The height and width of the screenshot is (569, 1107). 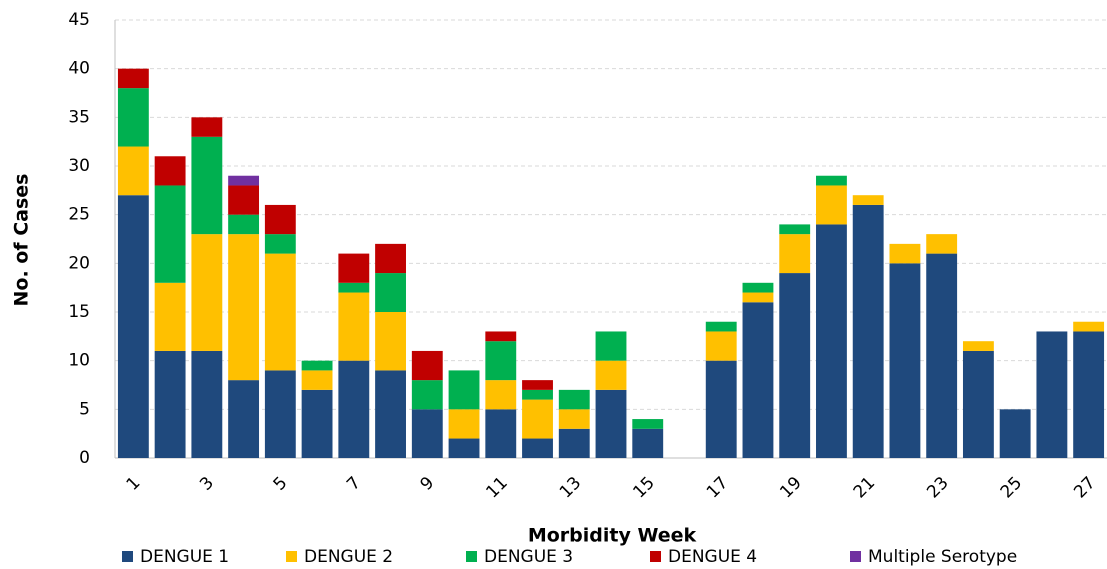 What do you see at coordinates (184, 557) in the screenshot?
I see `legend-label: DENGUE 1` at bounding box center [184, 557].